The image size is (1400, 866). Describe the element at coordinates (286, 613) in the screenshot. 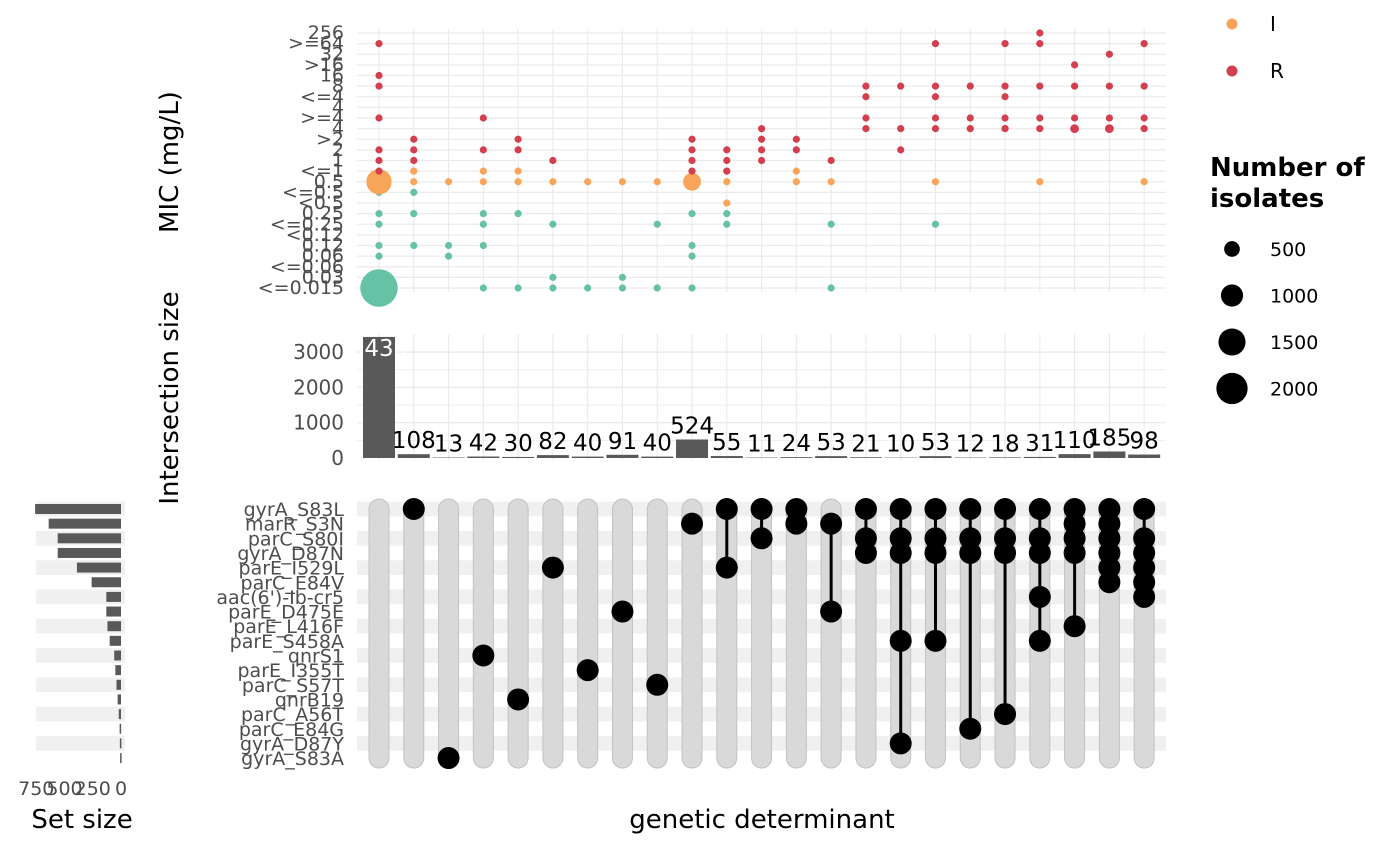

I see `set-label: parE_D475E` at that location.